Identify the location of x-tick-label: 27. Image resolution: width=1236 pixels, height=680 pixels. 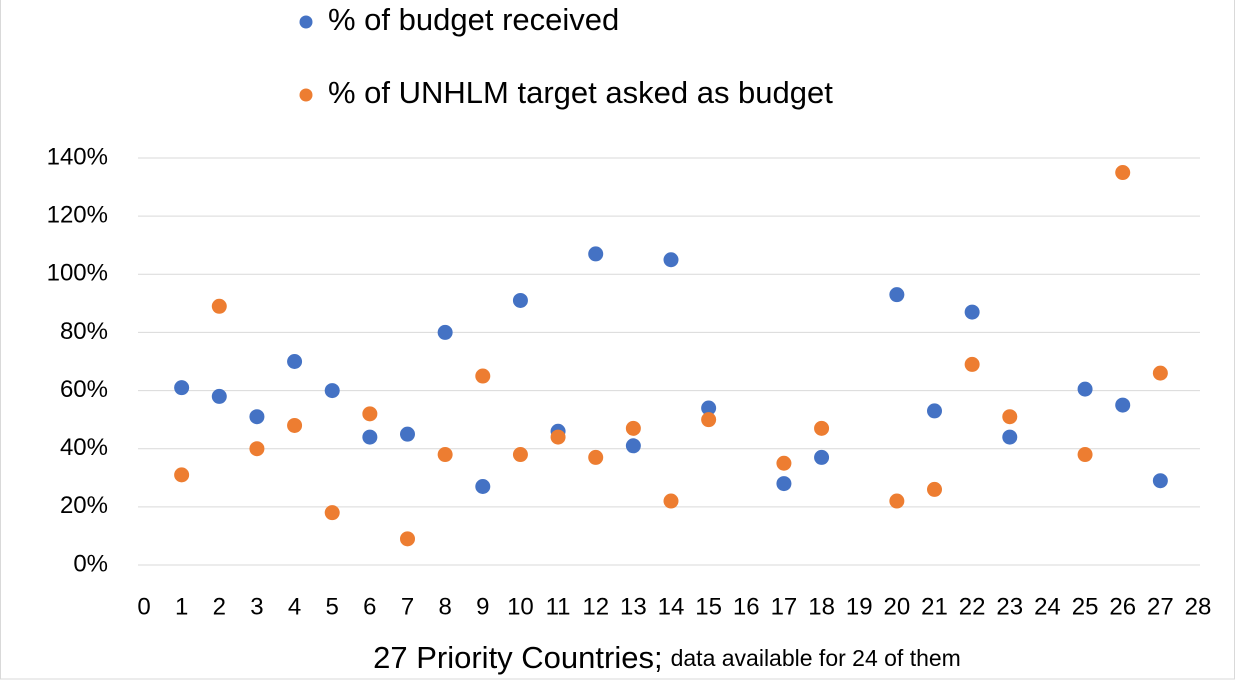
(1160, 606).